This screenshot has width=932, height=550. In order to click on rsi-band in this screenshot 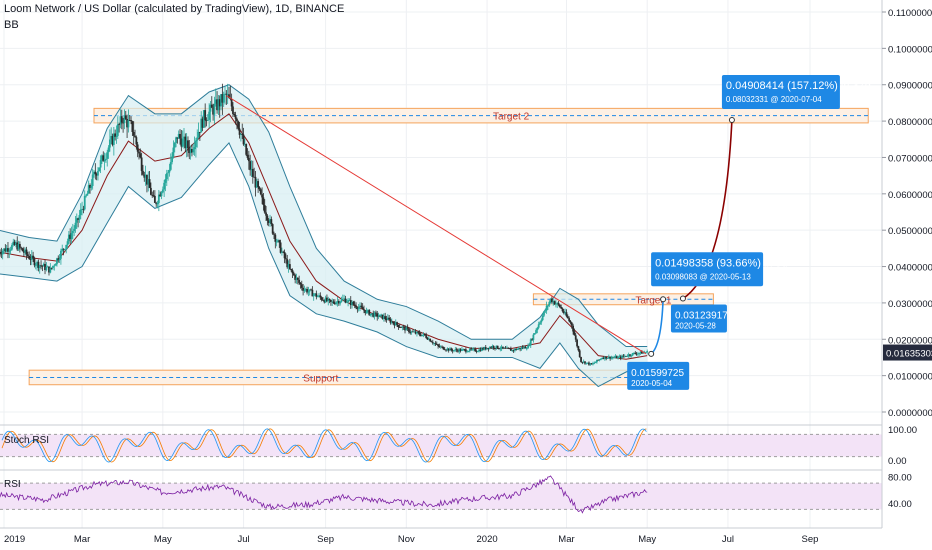, I will do `click(441, 496)`.